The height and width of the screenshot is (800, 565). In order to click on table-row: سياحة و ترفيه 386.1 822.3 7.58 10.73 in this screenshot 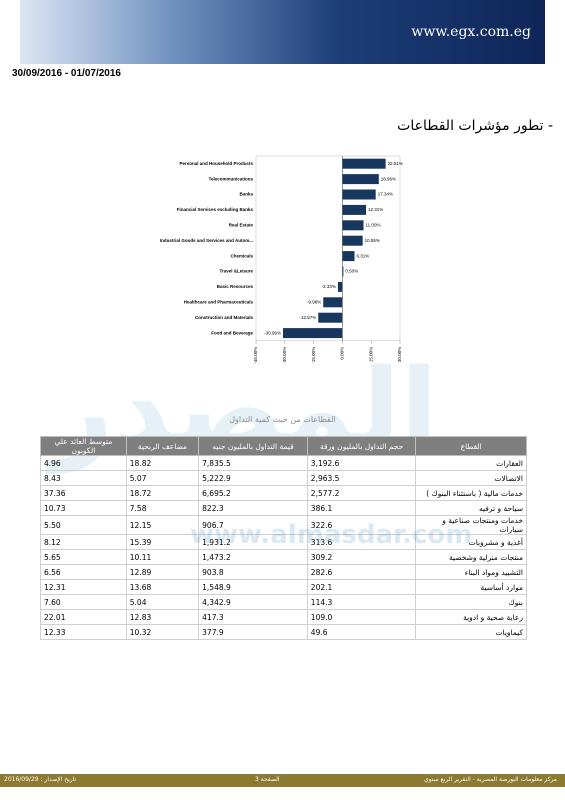, I will do `click(283, 508)`.